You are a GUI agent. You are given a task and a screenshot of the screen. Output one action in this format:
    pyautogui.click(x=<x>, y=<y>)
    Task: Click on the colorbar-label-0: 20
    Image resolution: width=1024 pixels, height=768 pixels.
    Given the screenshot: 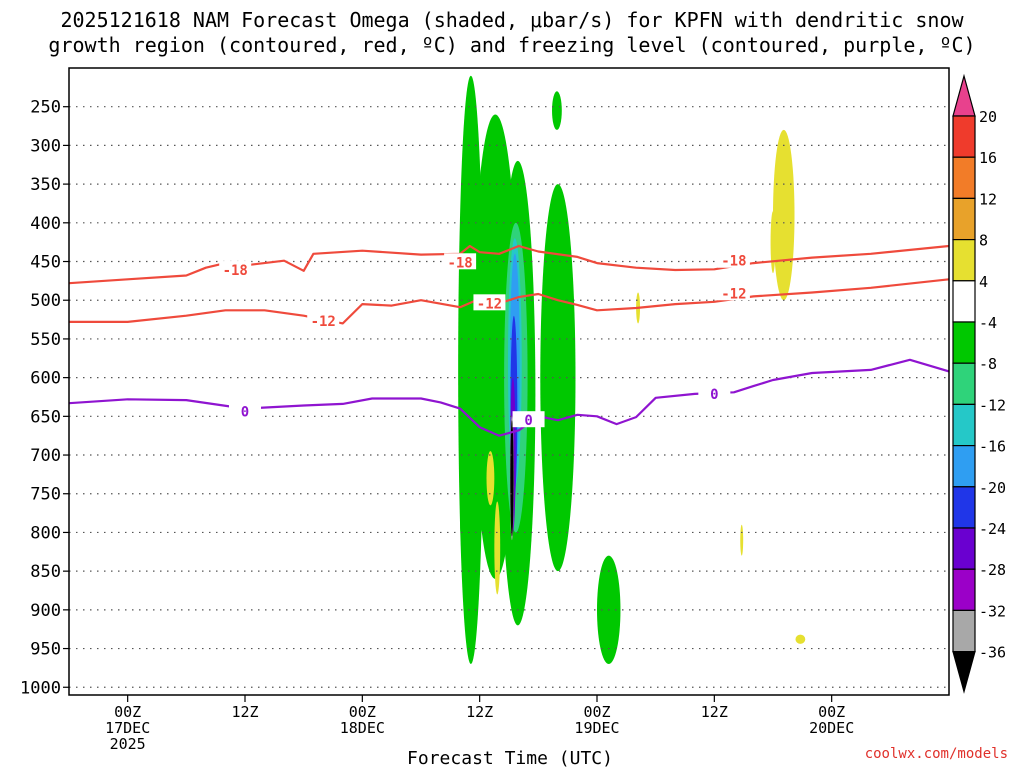 What is the action you would take?
    pyautogui.click(x=988, y=117)
    